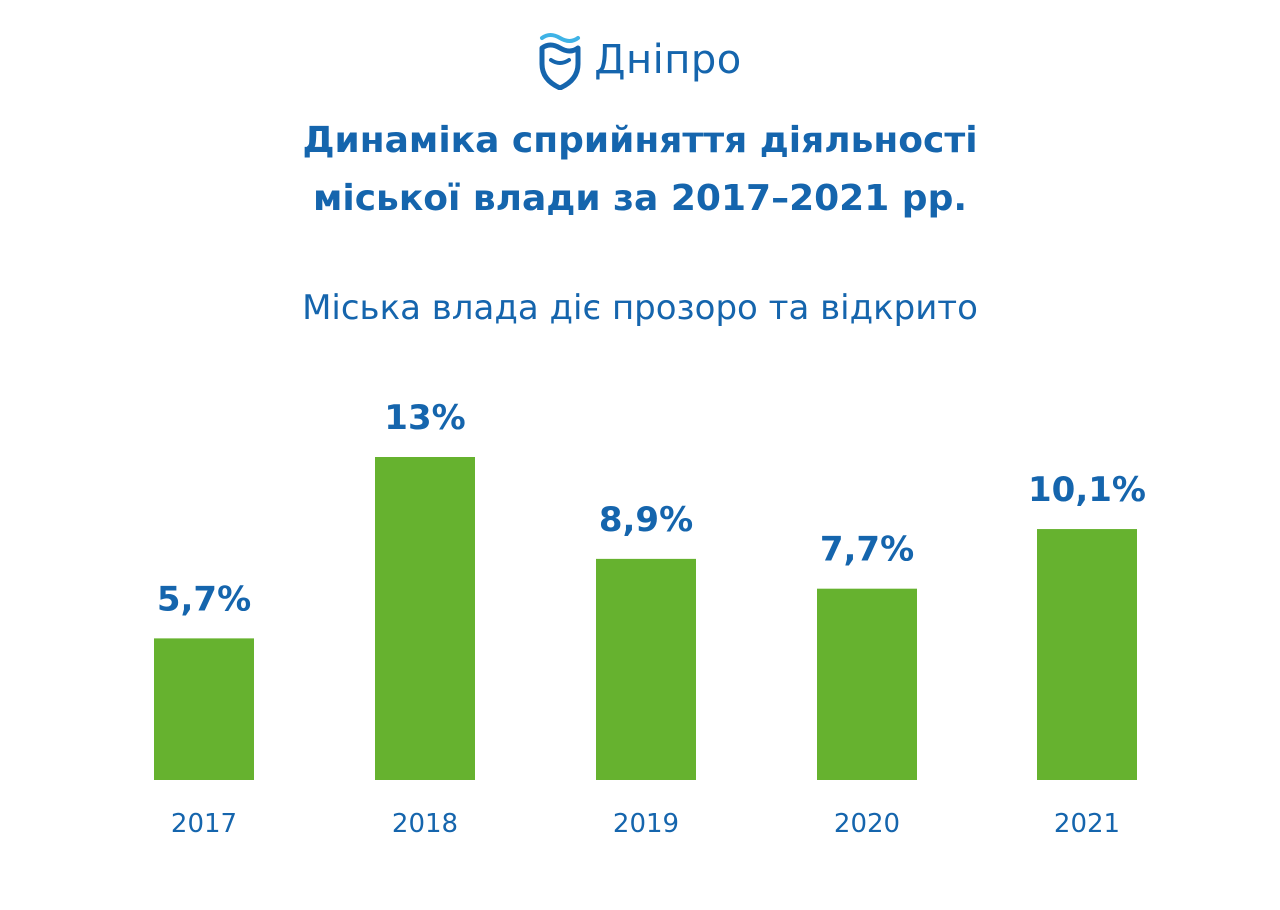 The width and height of the screenshot is (1280, 910). What do you see at coordinates (560, 61) in the screenshot?
I see `shield-wave-icon` at bounding box center [560, 61].